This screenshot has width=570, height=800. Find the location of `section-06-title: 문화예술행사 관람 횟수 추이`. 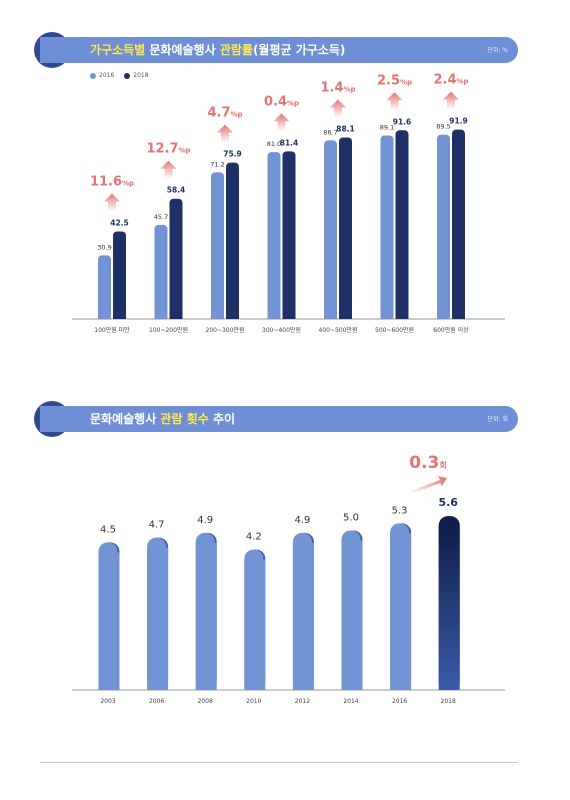

section-06-title: 문화예술행사 관람 횟수 추이 is located at coordinates (162, 418).